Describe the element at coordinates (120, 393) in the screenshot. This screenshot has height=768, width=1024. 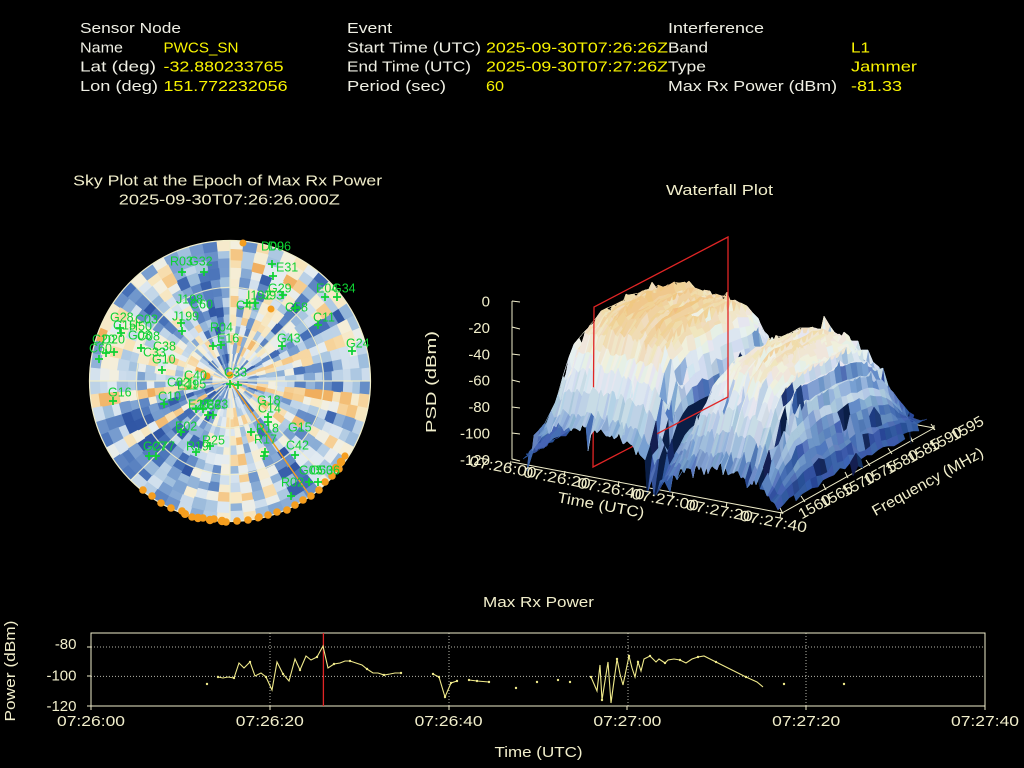
I see `svg-text: G16` at that location.